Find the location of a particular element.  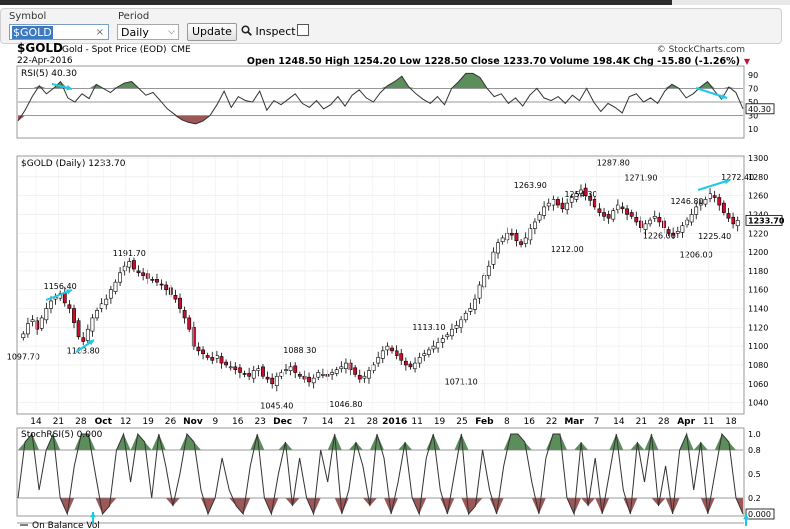

price-tick-label: 1100 is located at coordinates (758, 346).